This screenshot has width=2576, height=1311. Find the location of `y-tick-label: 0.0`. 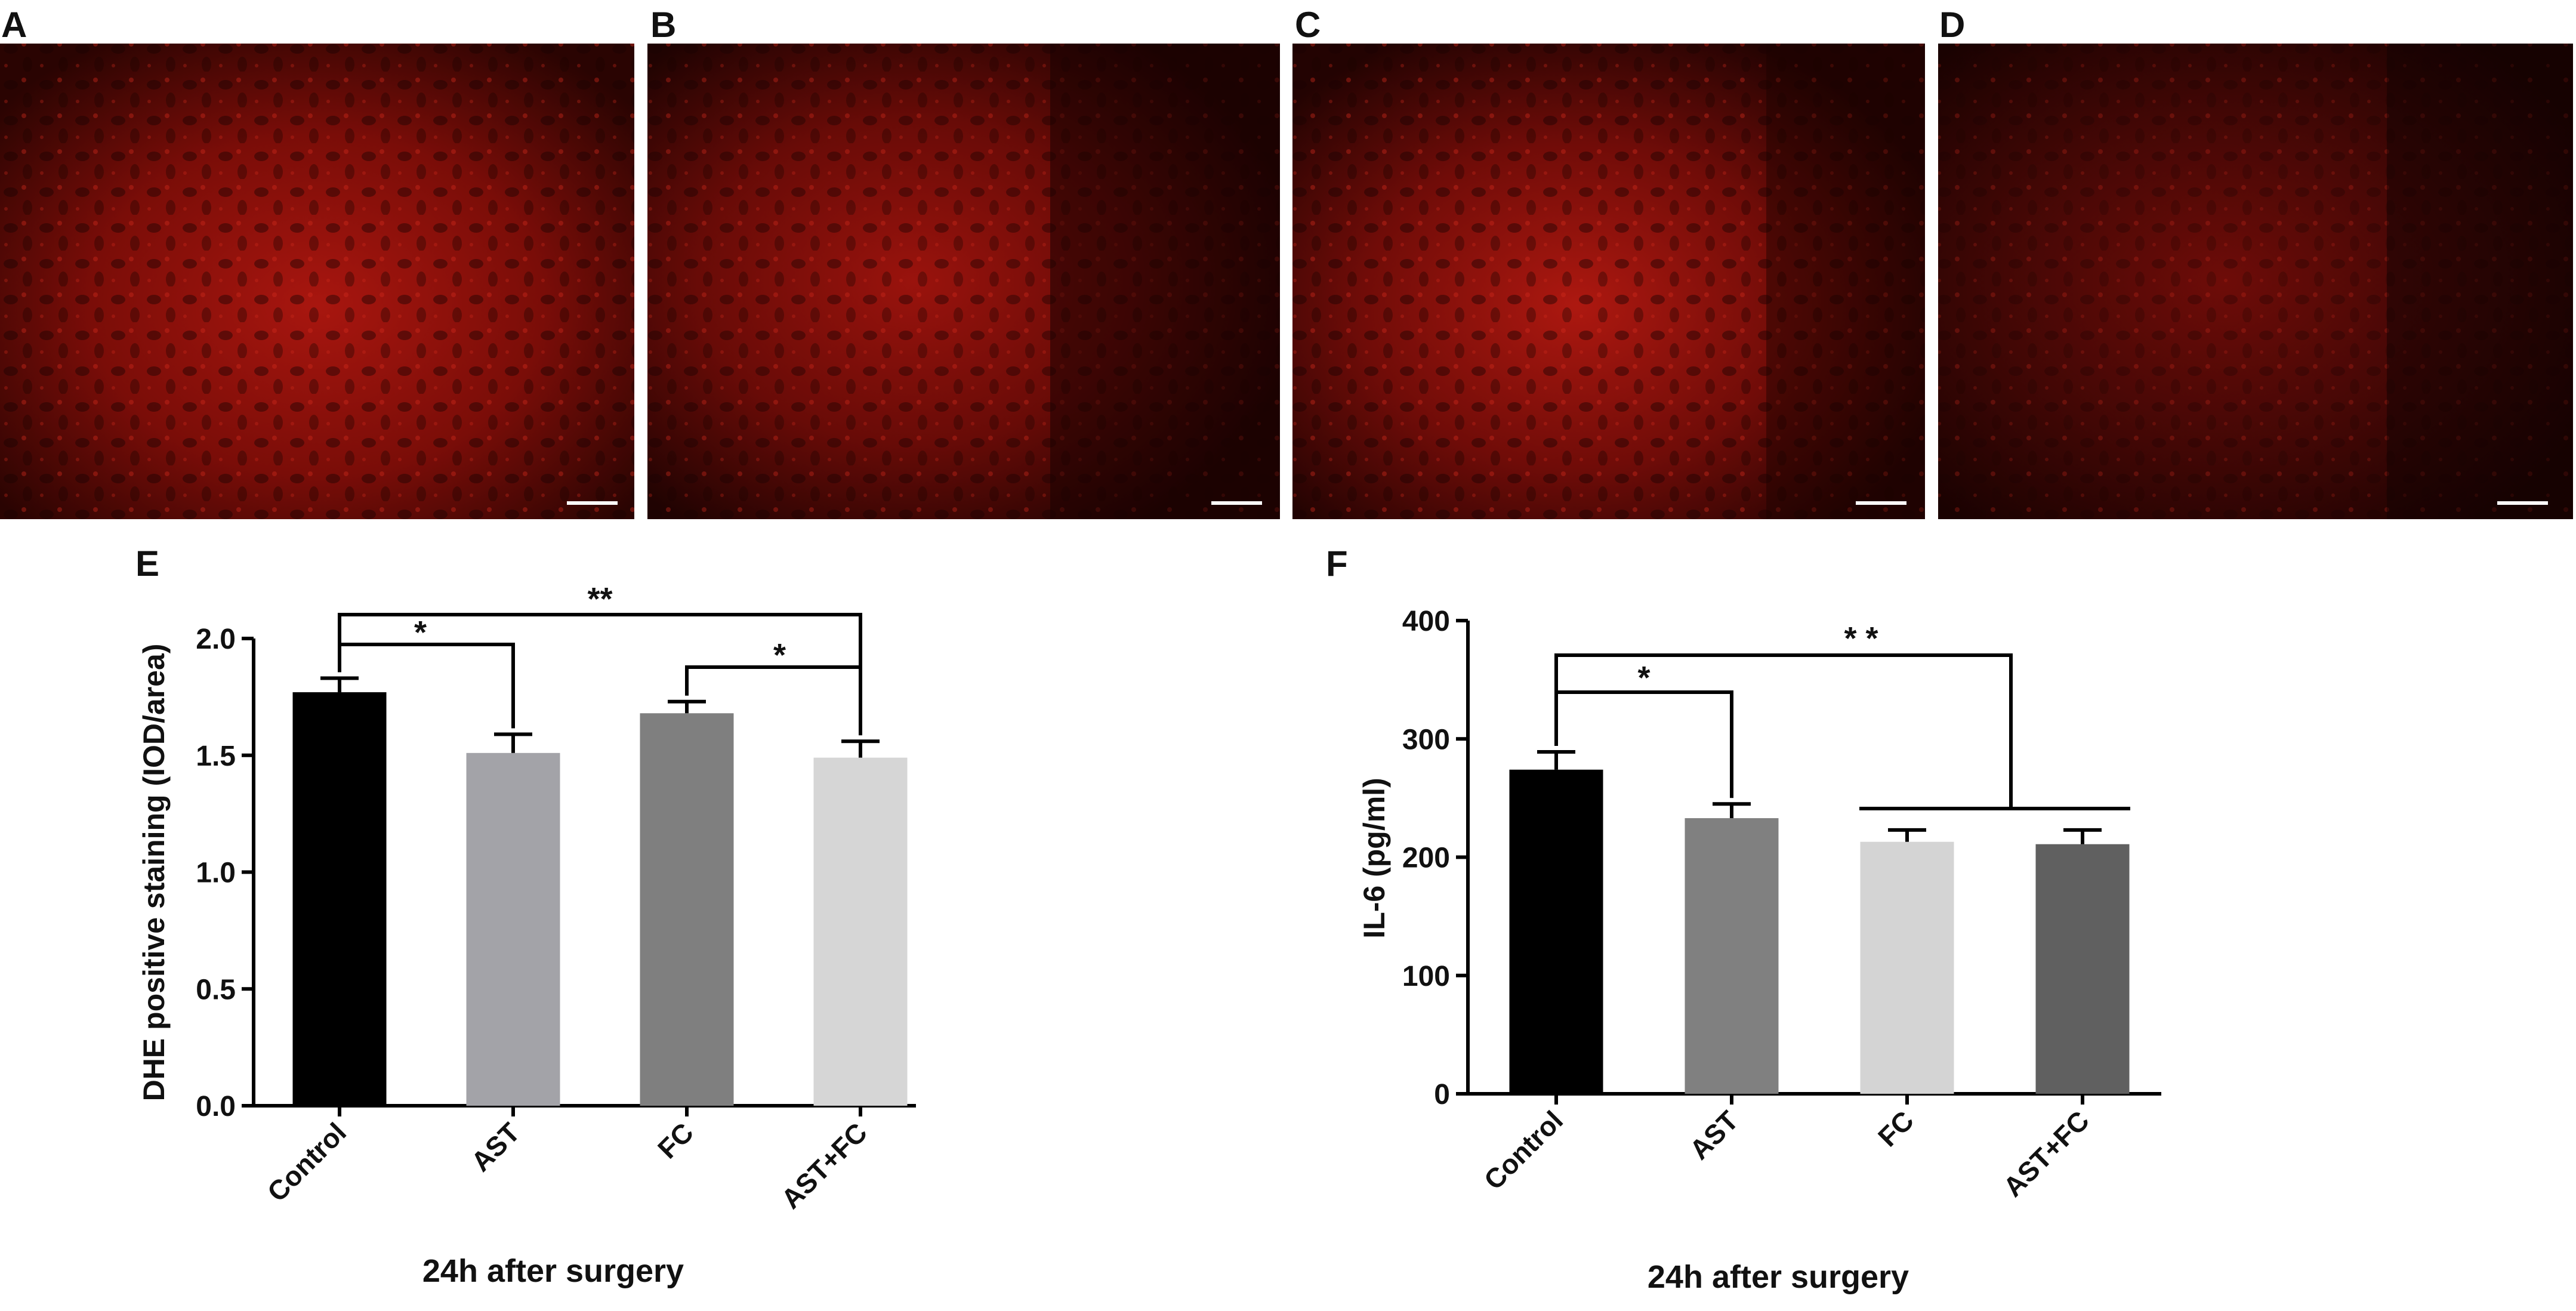

y-tick-label: 0.0 is located at coordinates (216, 1106).